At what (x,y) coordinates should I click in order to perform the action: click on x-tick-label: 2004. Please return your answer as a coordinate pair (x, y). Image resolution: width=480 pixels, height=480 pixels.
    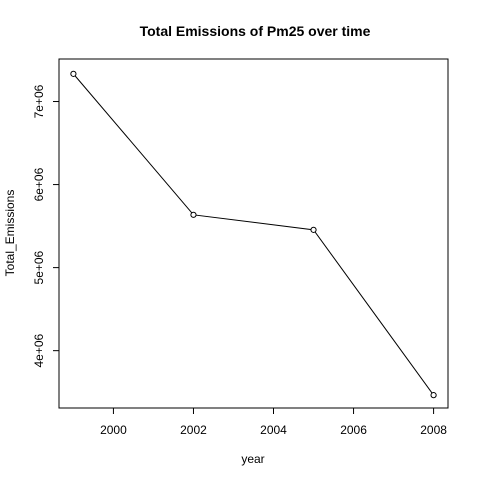
    Looking at the image, I should click on (273, 430).